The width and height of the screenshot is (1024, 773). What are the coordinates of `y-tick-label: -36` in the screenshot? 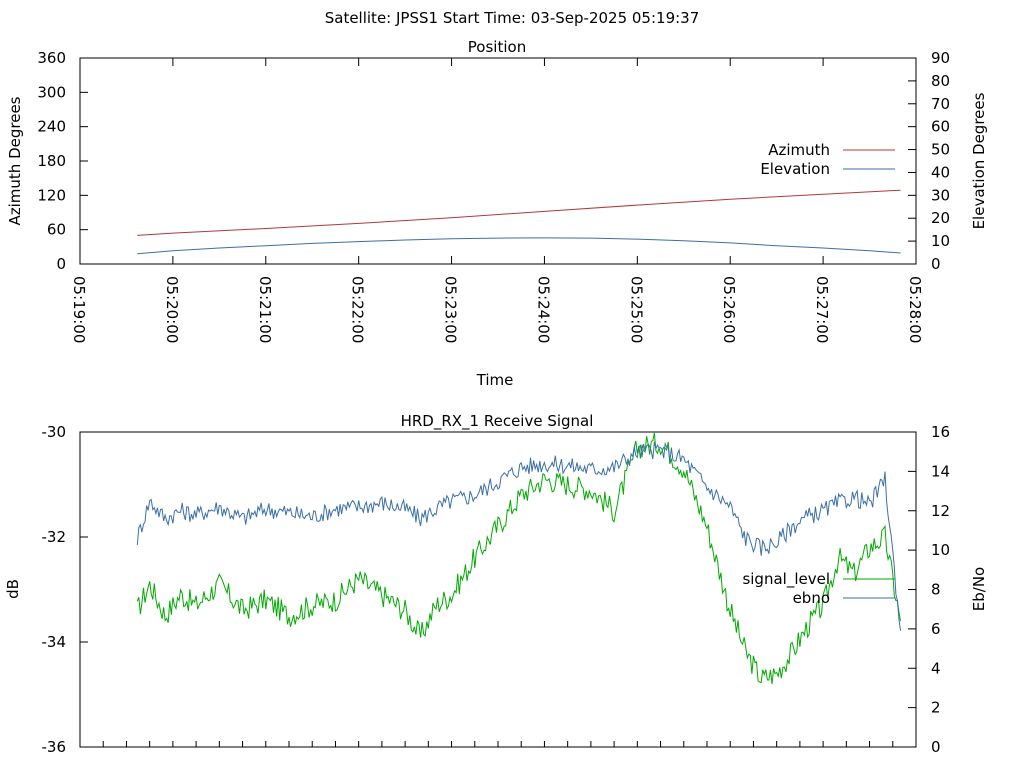 It's located at (54, 747).